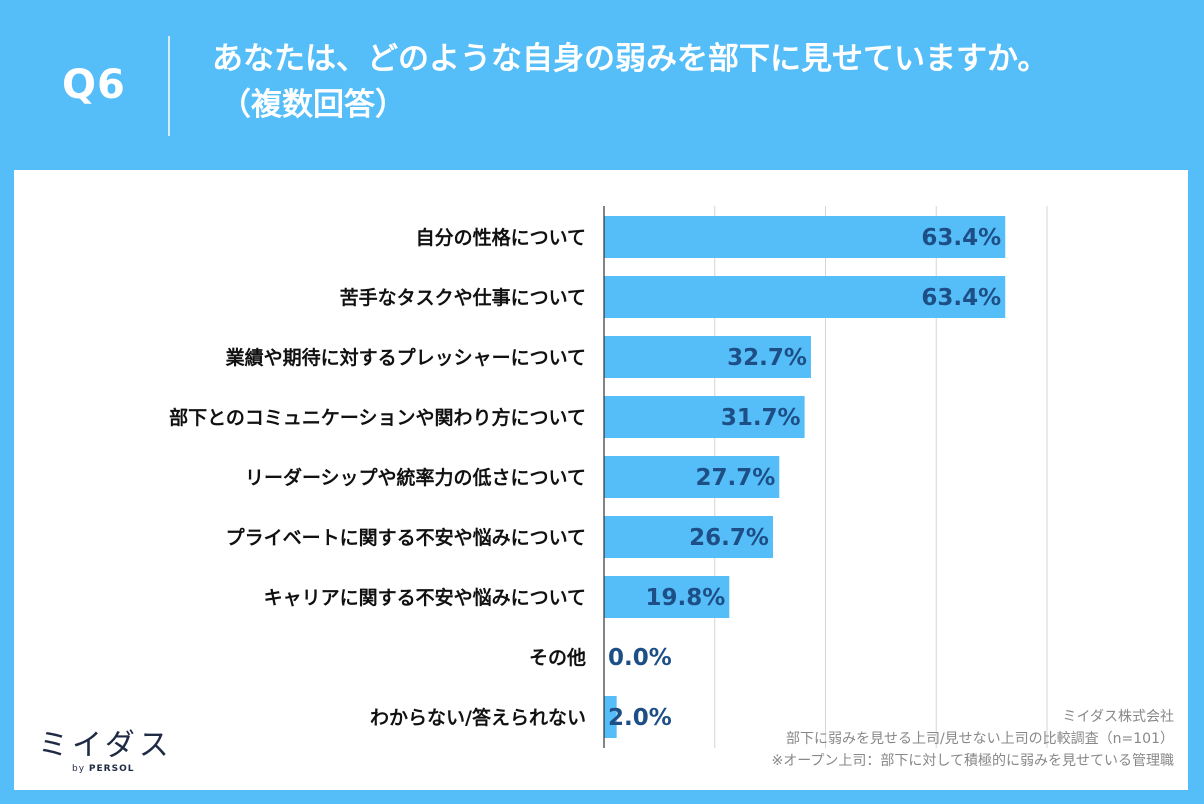  What do you see at coordinates (313, 105) in the screenshot?
I see `question-title-line2: （複数回答）` at bounding box center [313, 105].